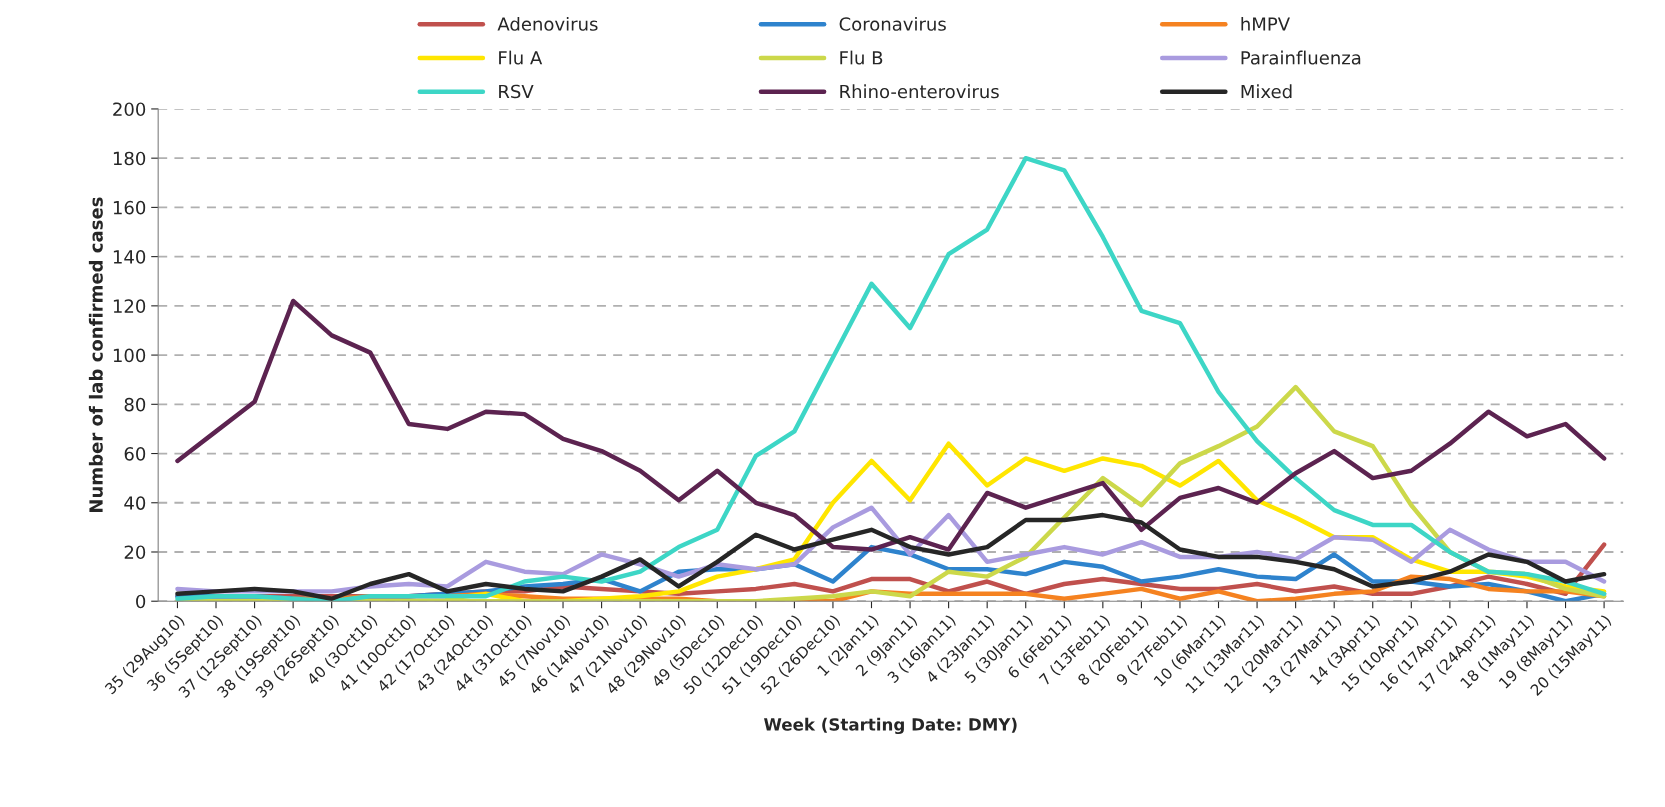  I want to click on legend-label: Flu A, so click(521, 57).